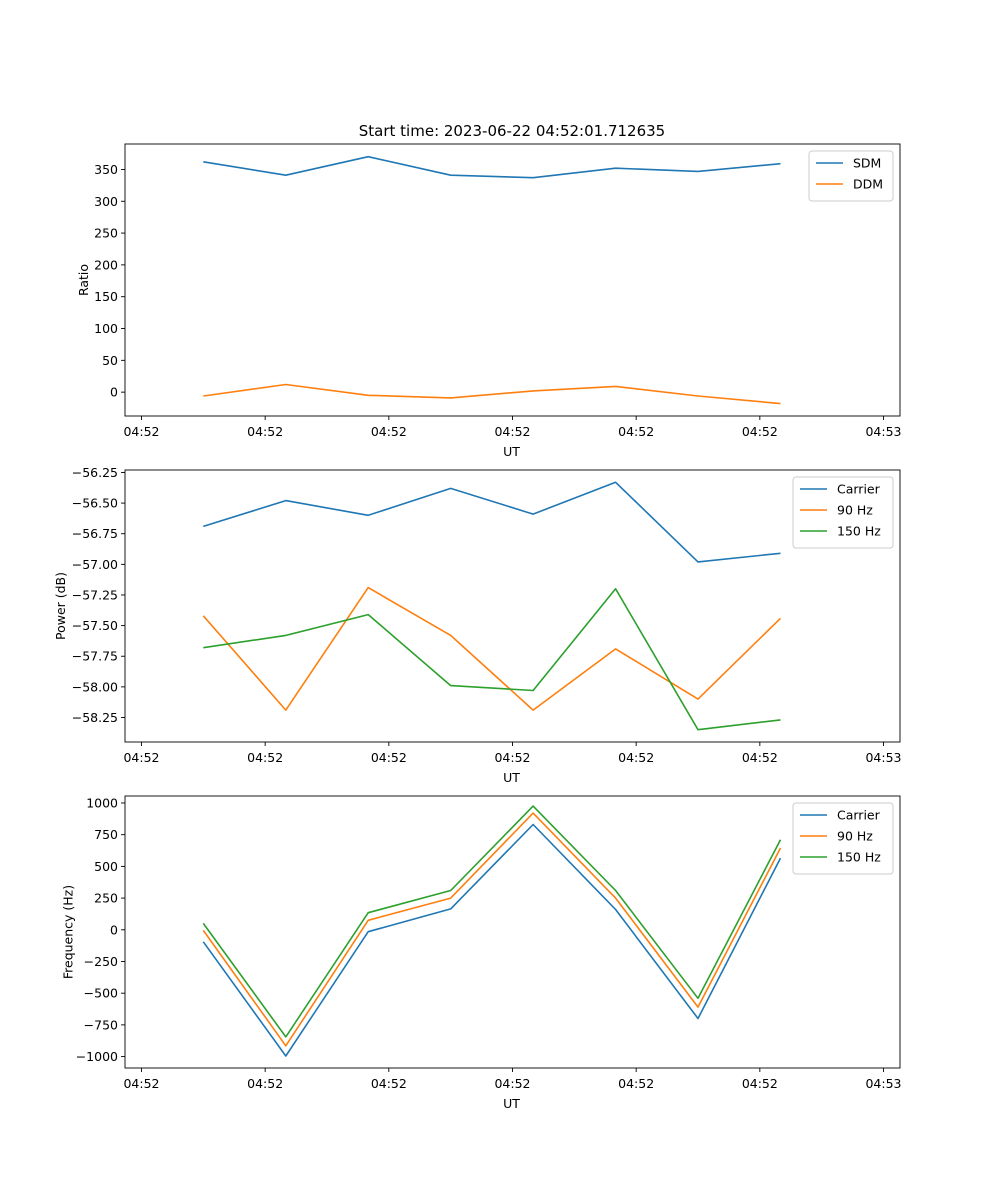 The height and width of the screenshot is (1200, 1000). I want to click on y-axis-label: Power (dB), so click(60, 606).